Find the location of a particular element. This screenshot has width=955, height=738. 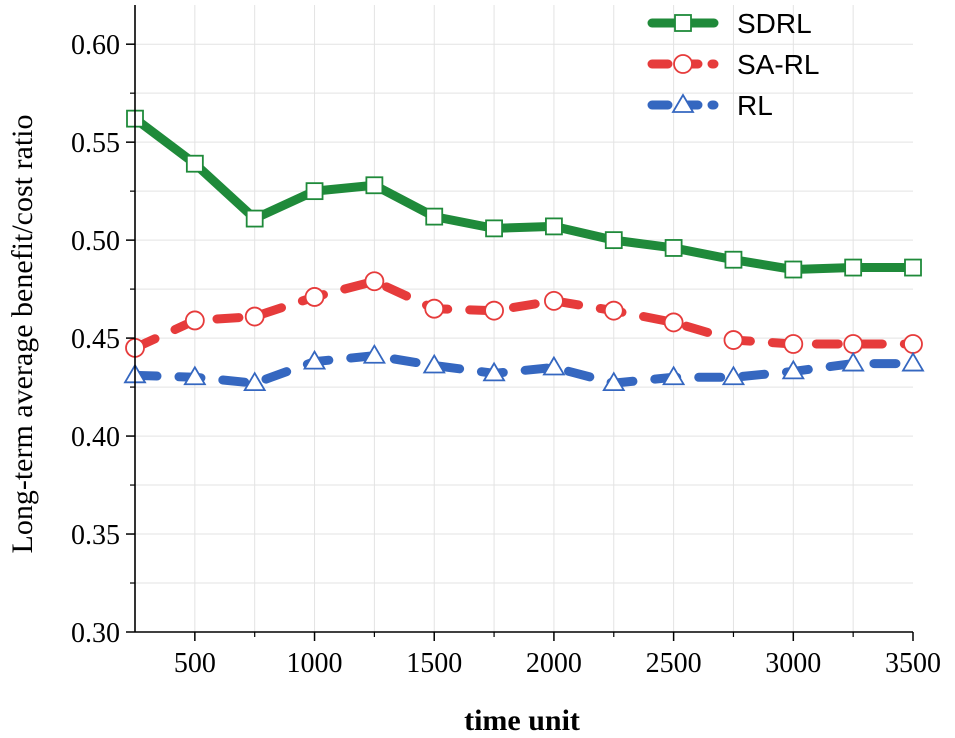

legend-item-sa-rl: SA-RL is located at coordinates (733, 64).